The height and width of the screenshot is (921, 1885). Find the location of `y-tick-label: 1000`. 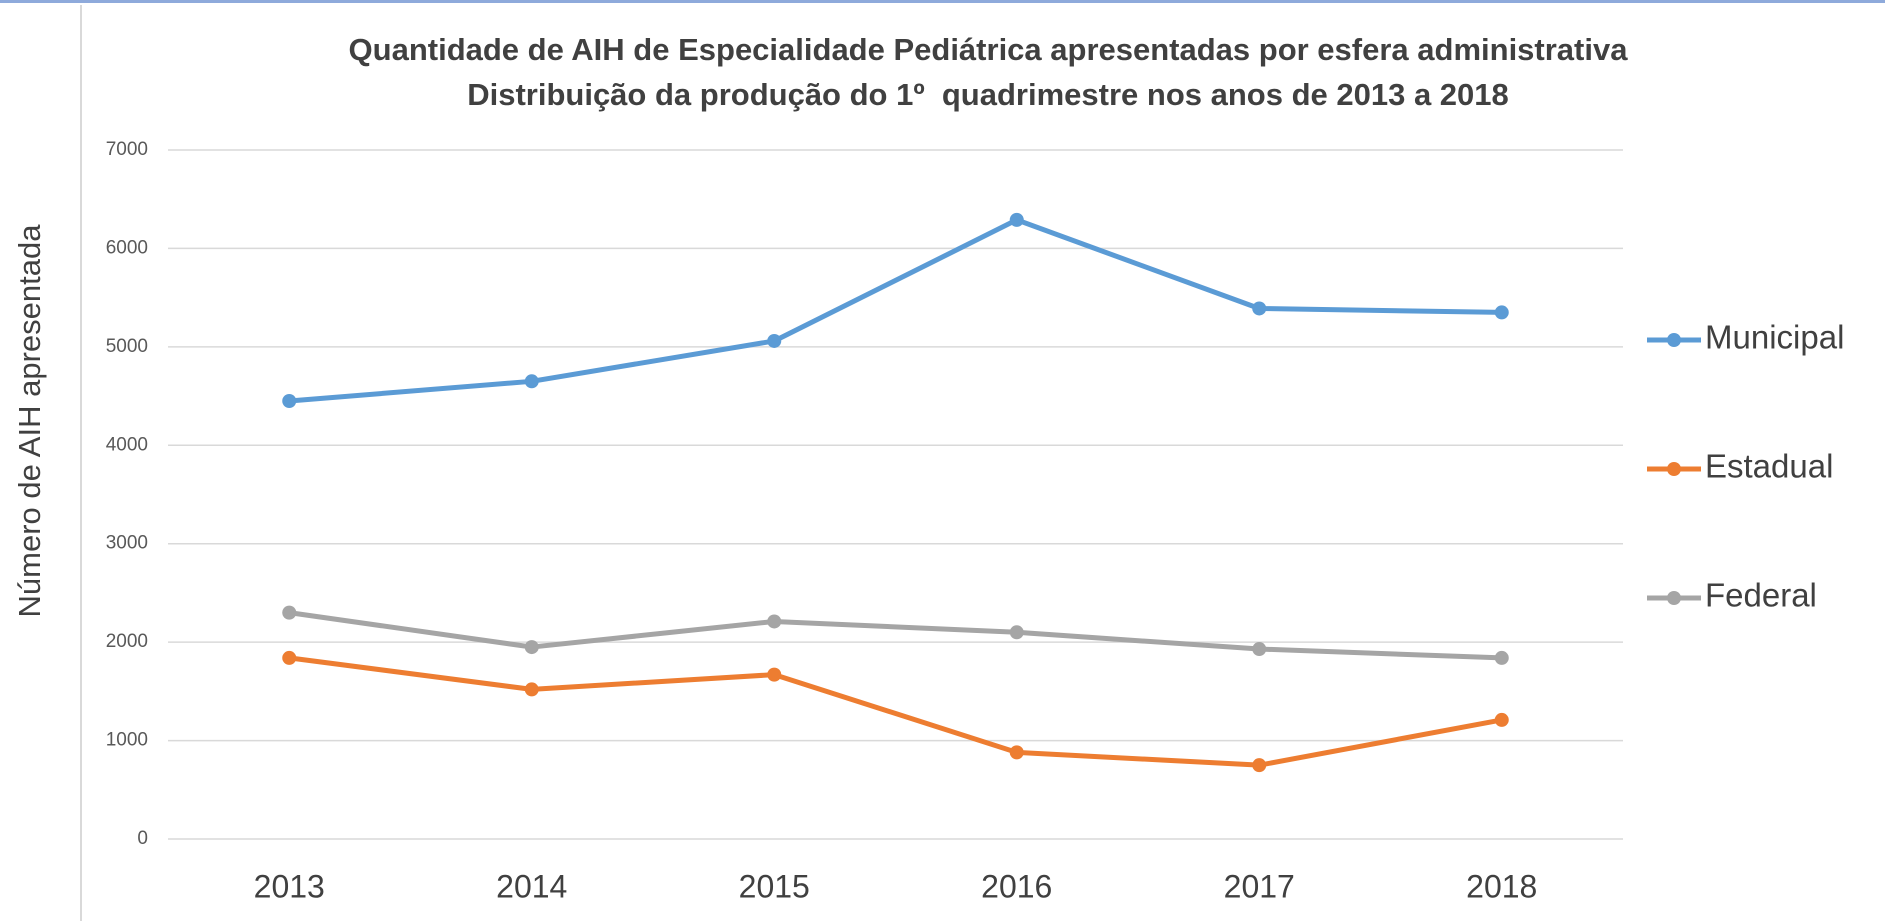

y-tick-label: 1000 is located at coordinates (127, 740).